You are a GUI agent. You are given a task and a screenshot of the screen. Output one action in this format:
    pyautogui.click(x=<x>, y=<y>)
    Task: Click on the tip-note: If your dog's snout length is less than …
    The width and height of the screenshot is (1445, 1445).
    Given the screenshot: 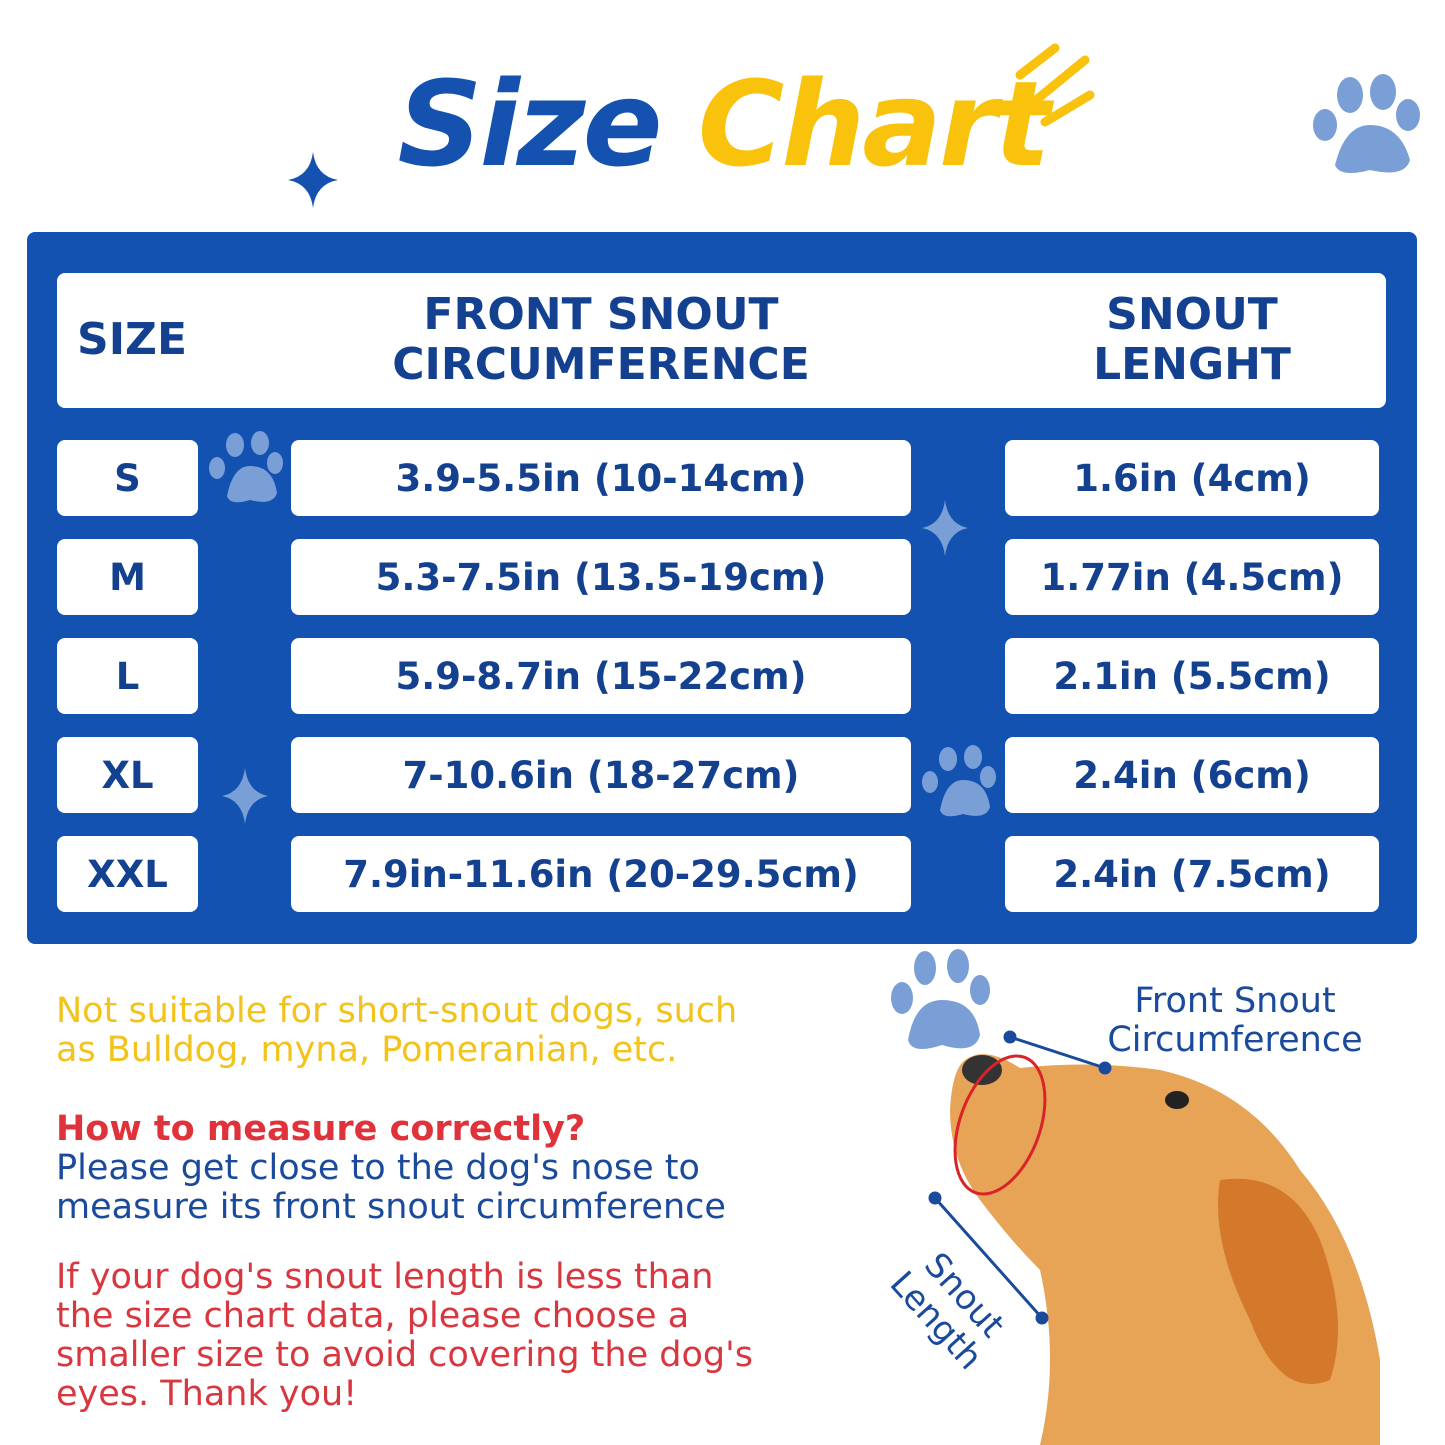 What is the action you would take?
    pyautogui.click(x=404, y=1336)
    